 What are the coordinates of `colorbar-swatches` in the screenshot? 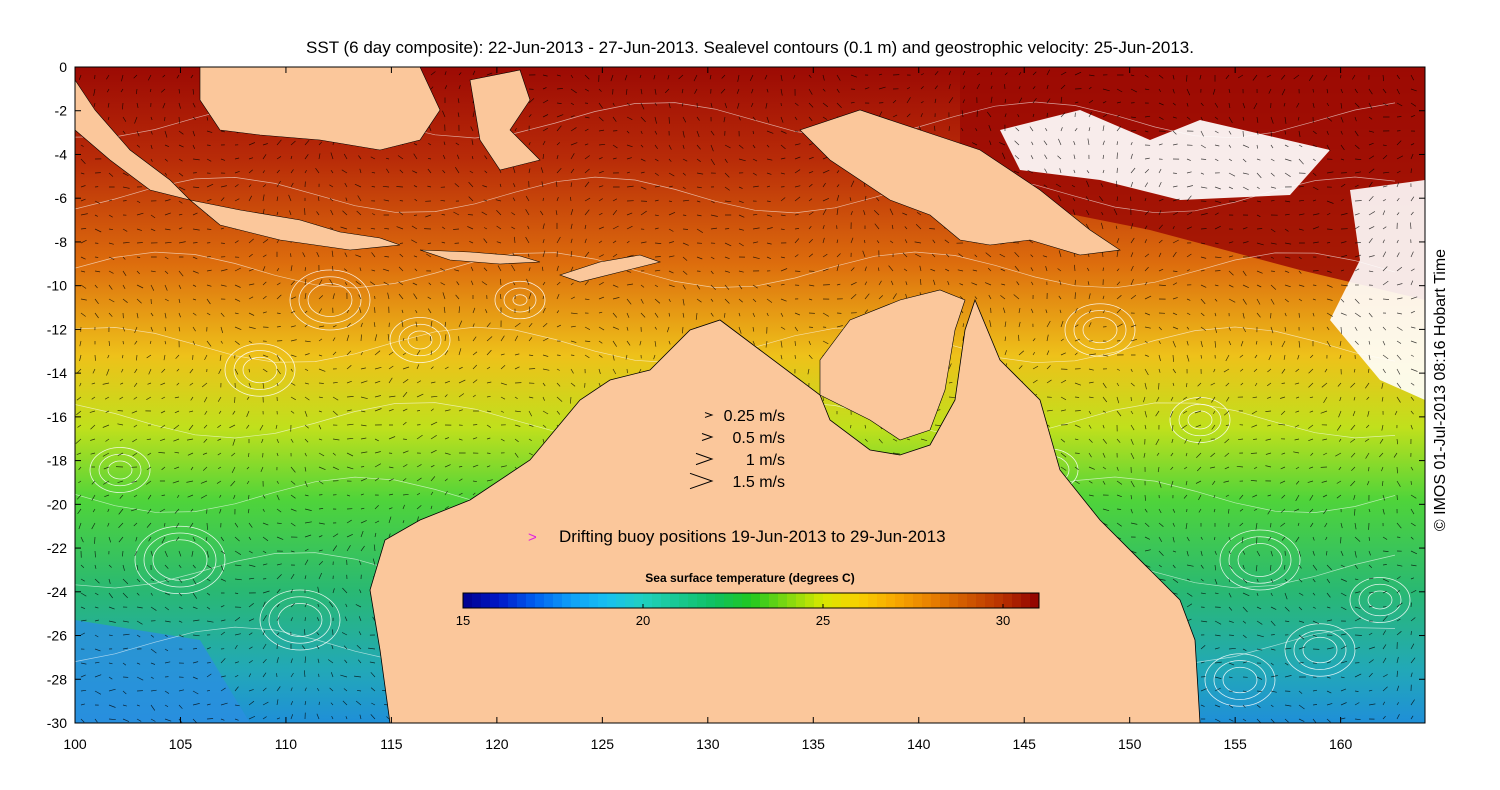 It's located at (751, 600).